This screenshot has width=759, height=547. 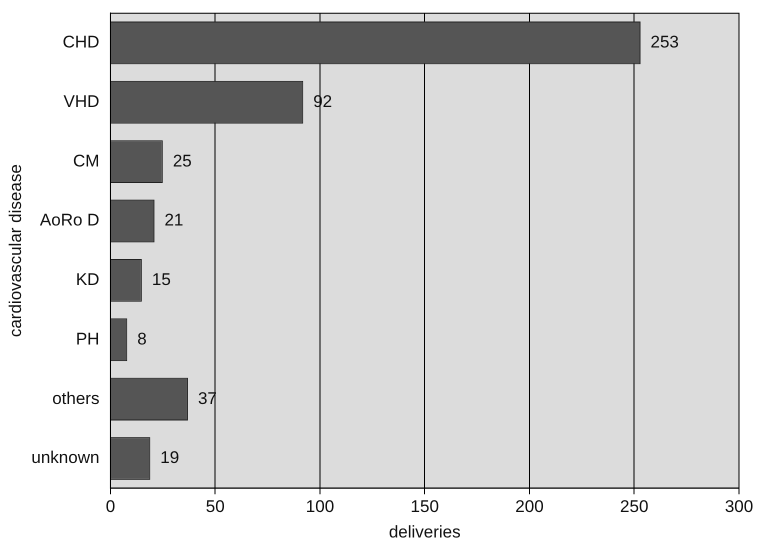 I want to click on x-tick-label: 150, so click(x=424, y=506).